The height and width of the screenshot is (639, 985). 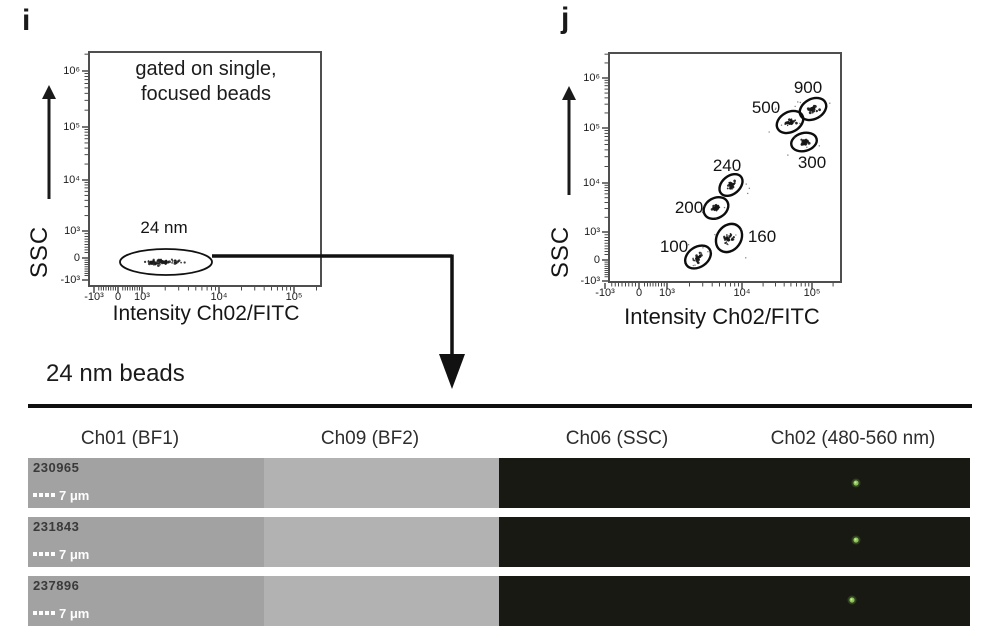 I want to click on table-column-header-3: Ch06 (SSC), so click(x=617, y=438).